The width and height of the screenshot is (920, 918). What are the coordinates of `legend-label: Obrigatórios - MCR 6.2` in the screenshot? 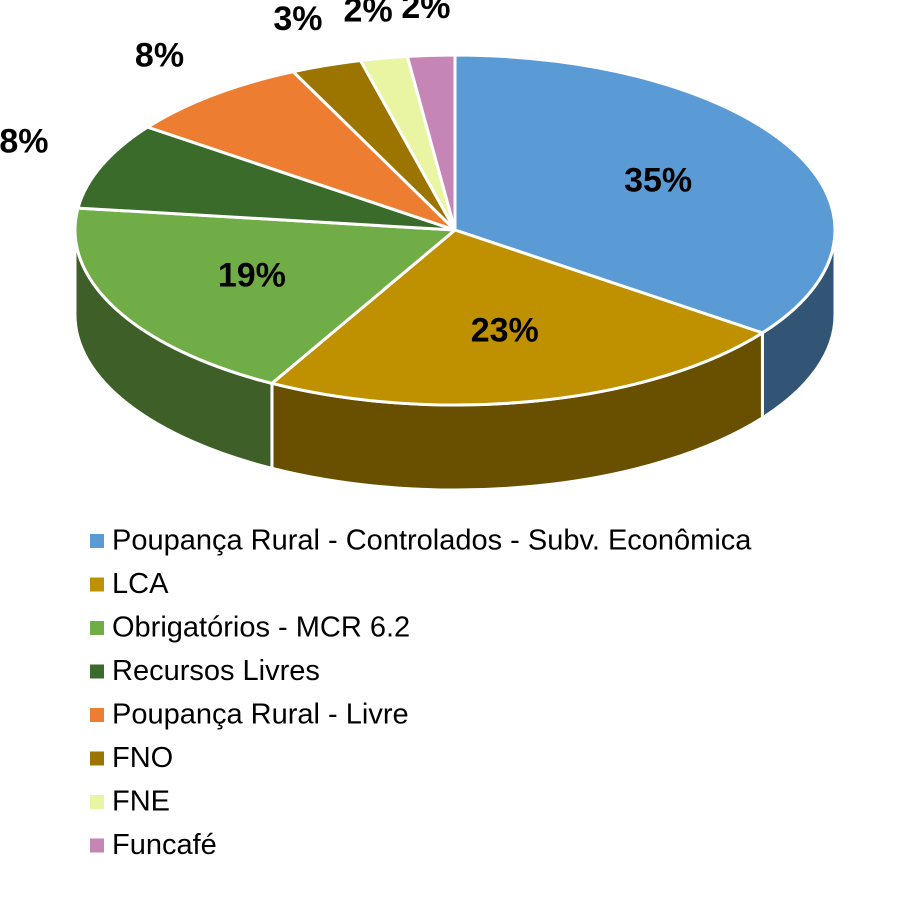 It's located at (261, 628).